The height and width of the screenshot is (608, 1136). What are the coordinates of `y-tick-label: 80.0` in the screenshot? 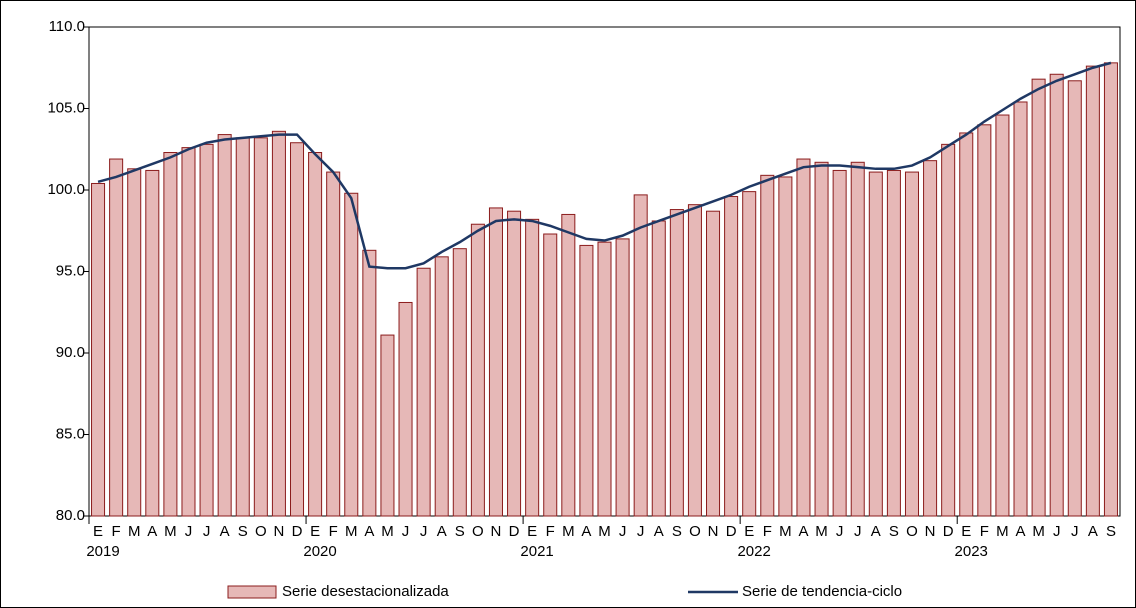 It's located at (70, 515).